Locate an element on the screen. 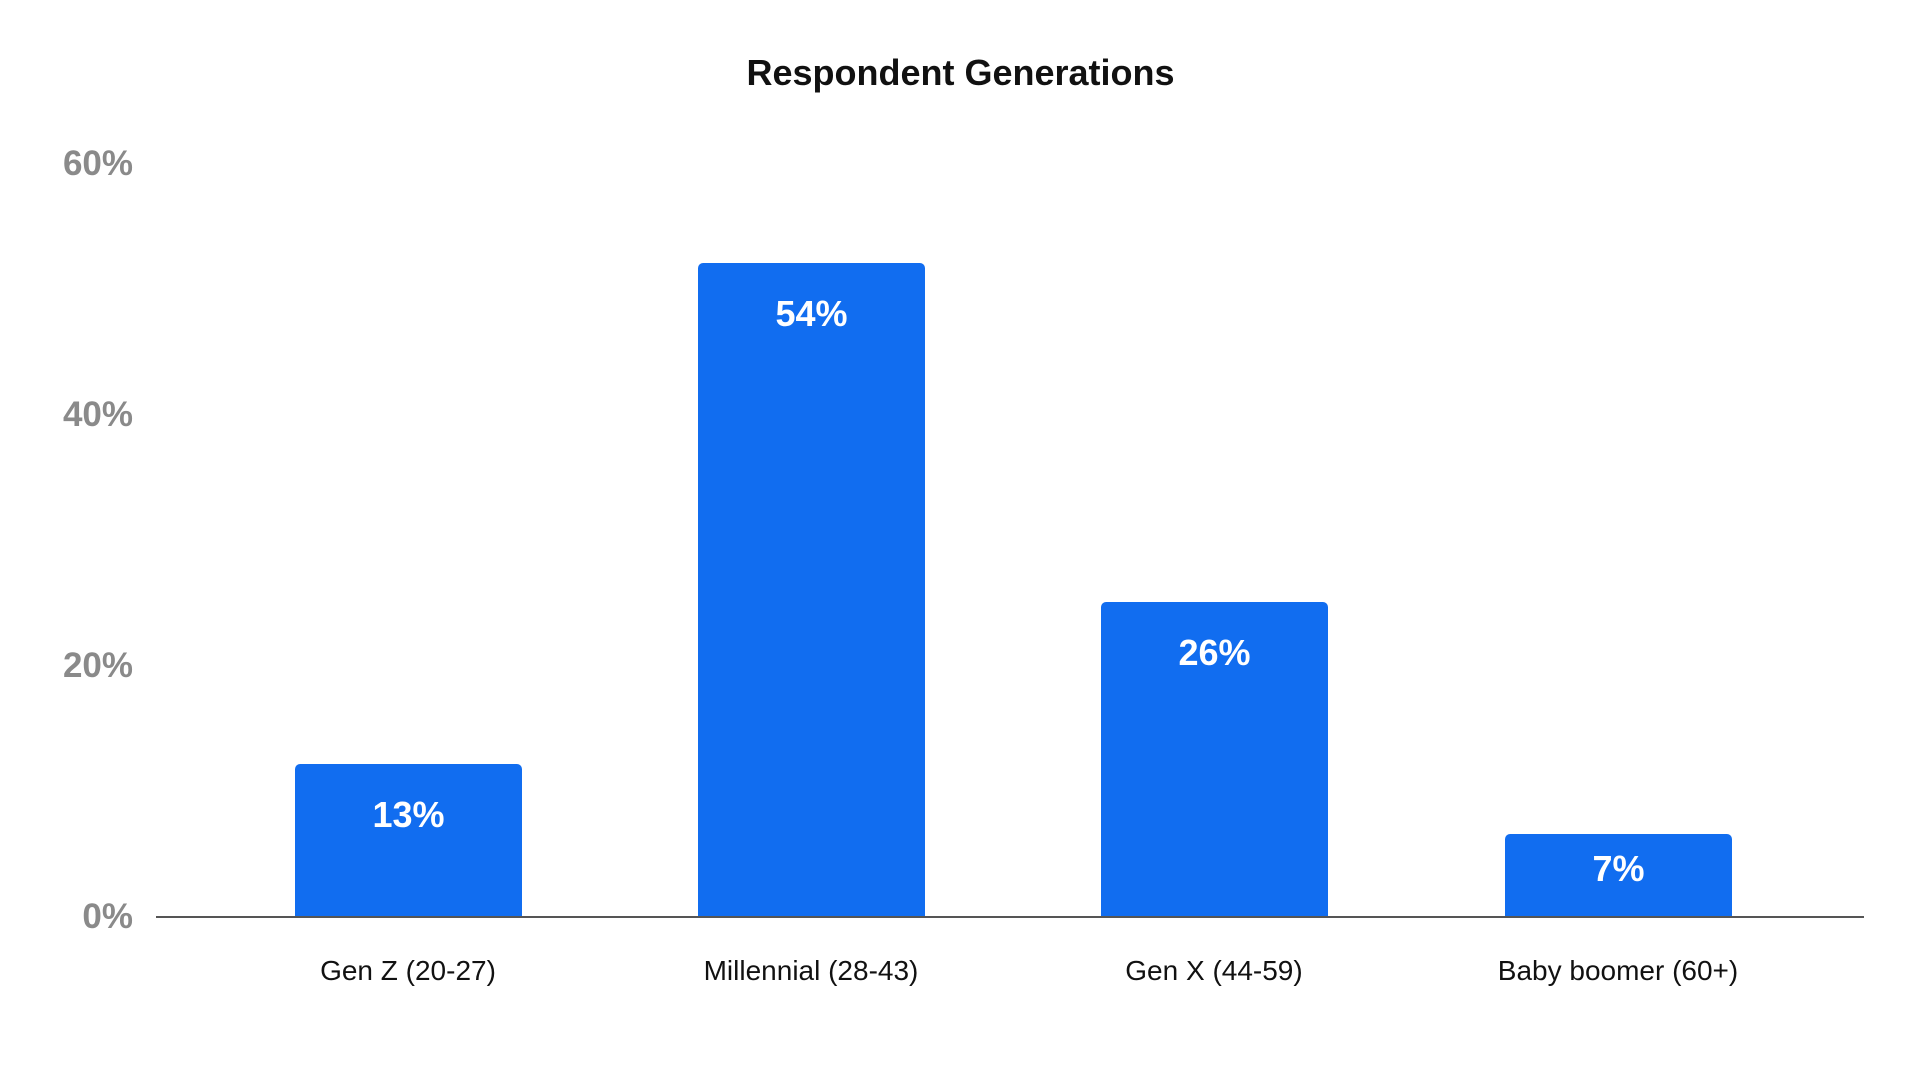 Image resolution: width=1921 pixels, height=1081 pixels. bar: 26% is located at coordinates (1214, 759).